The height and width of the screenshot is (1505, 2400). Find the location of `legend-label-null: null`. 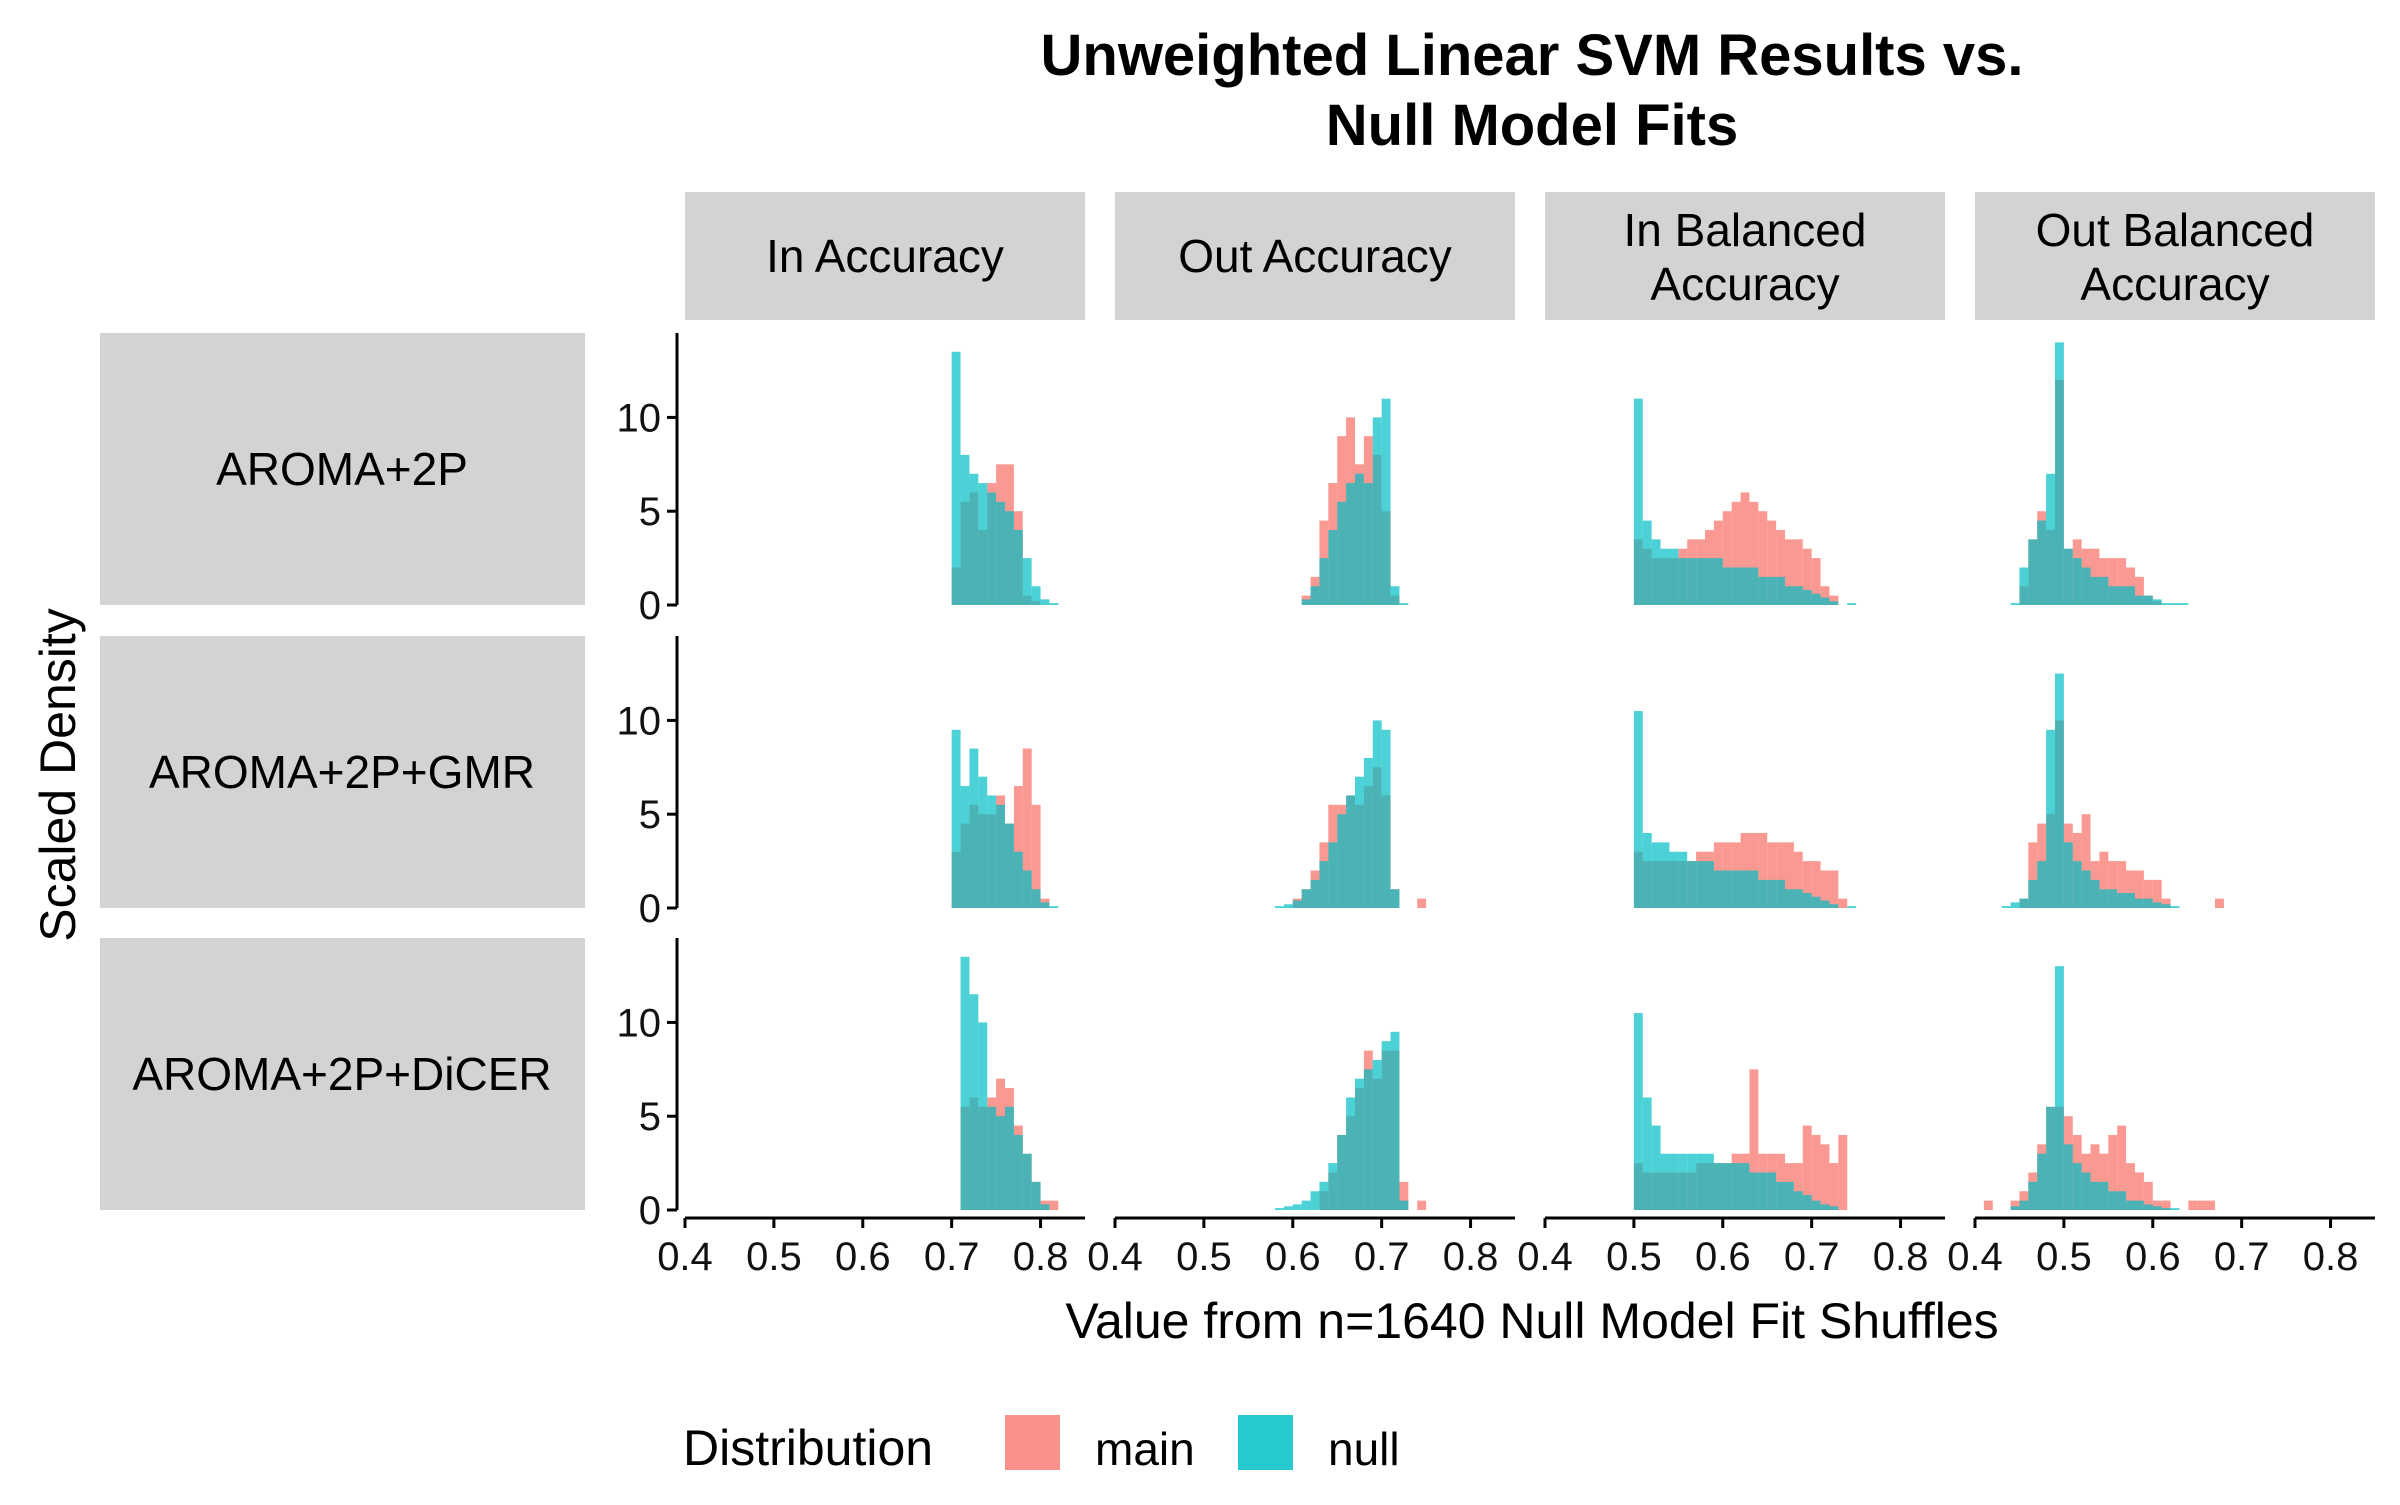

legend-label-null: null is located at coordinates (1364, 1449).